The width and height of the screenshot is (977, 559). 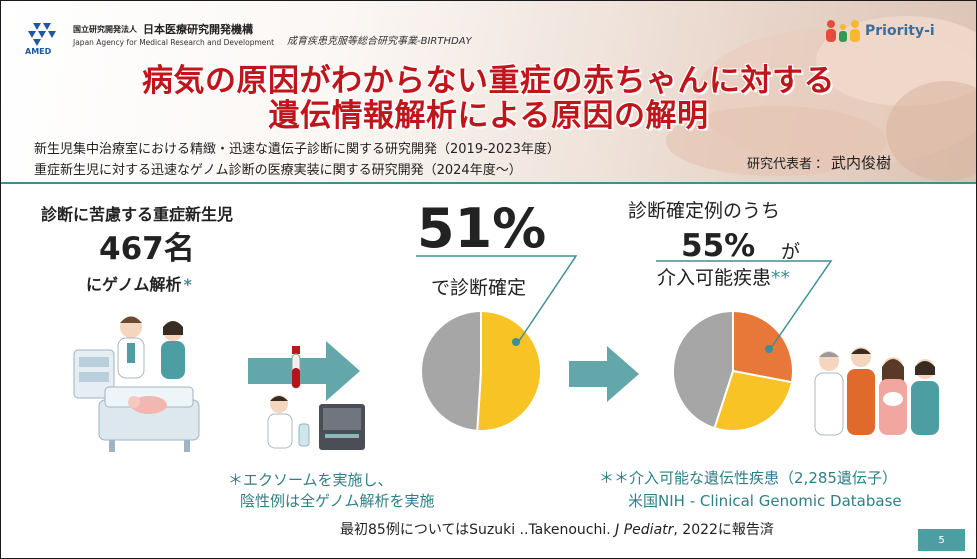 I want to click on pi-name: 武内俊樹, so click(x=861, y=163).